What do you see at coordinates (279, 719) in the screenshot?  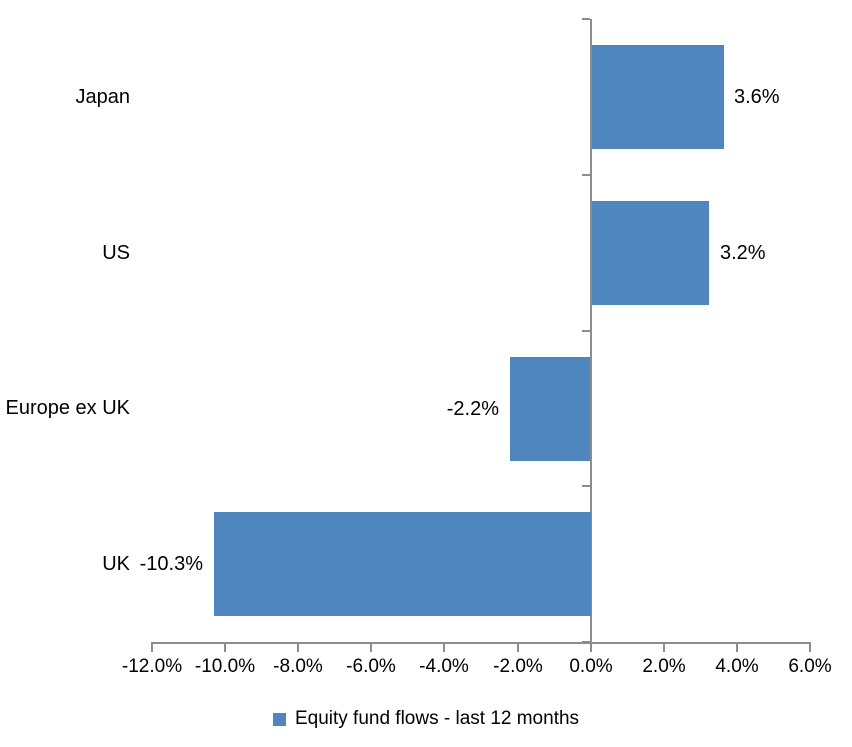 I see `legend-marker-icon` at bounding box center [279, 719].